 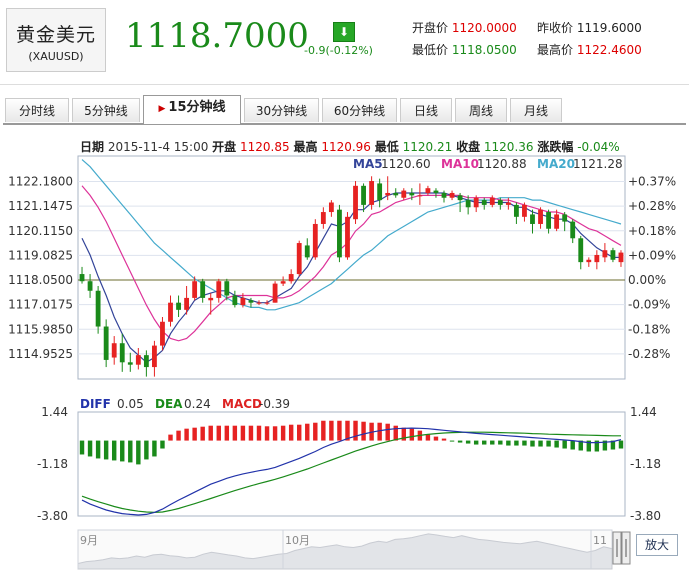 I want to click on y-tick-label: 1120.1150, so click(x=40, y=231).